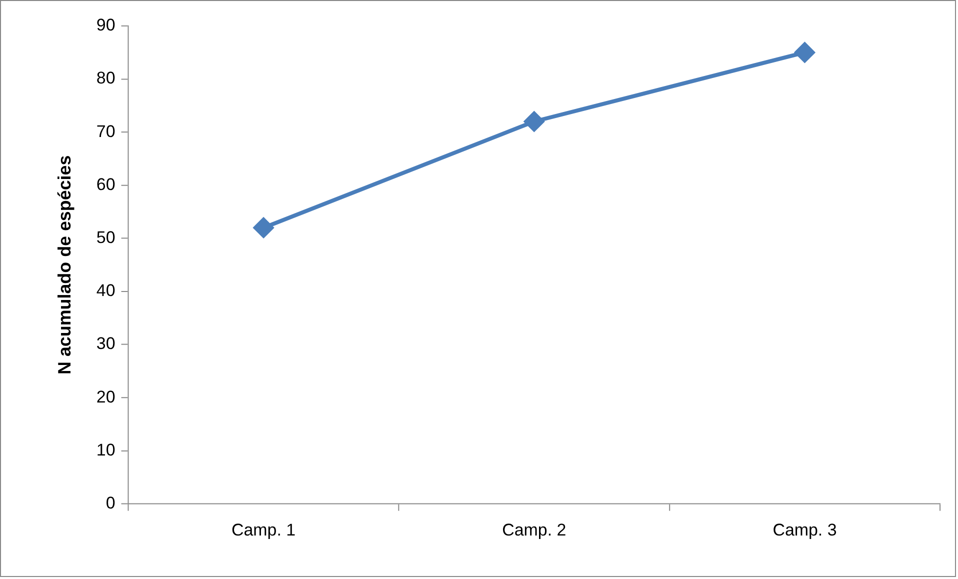  Describe the element at coordinates (534, 530) in the screenshot. I see `x-tick-label: Camp. 2` at that location.